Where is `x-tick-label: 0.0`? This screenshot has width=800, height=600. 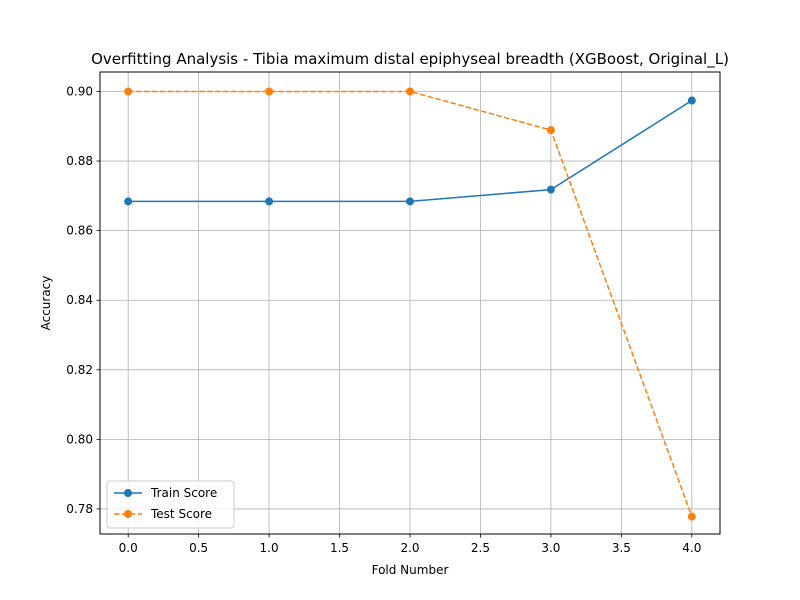 x-tick-label: 0.0 is located at coordinates (128, 548).